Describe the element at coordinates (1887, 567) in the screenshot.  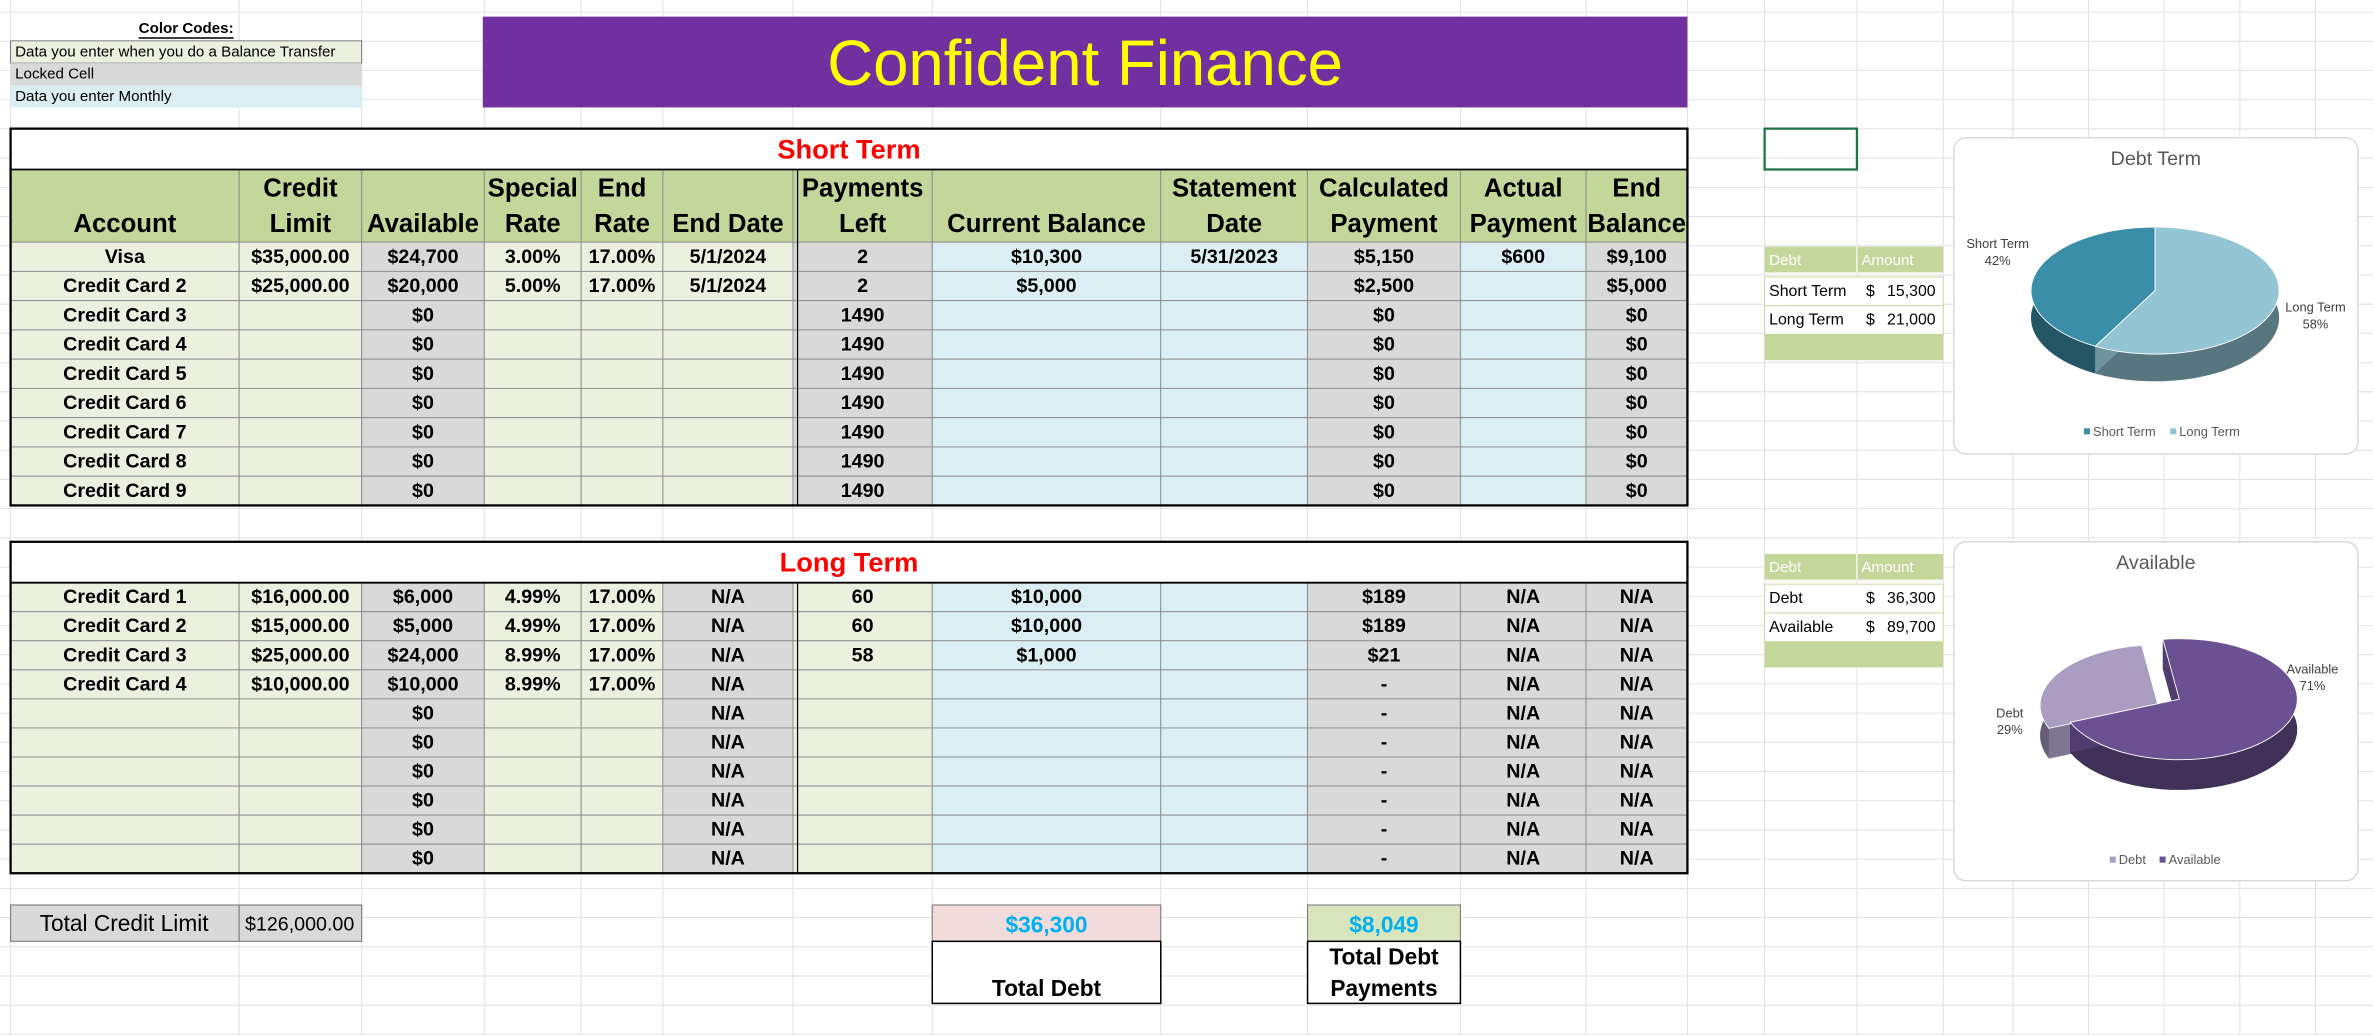
I see `summary-header-text: Amount` at that location.